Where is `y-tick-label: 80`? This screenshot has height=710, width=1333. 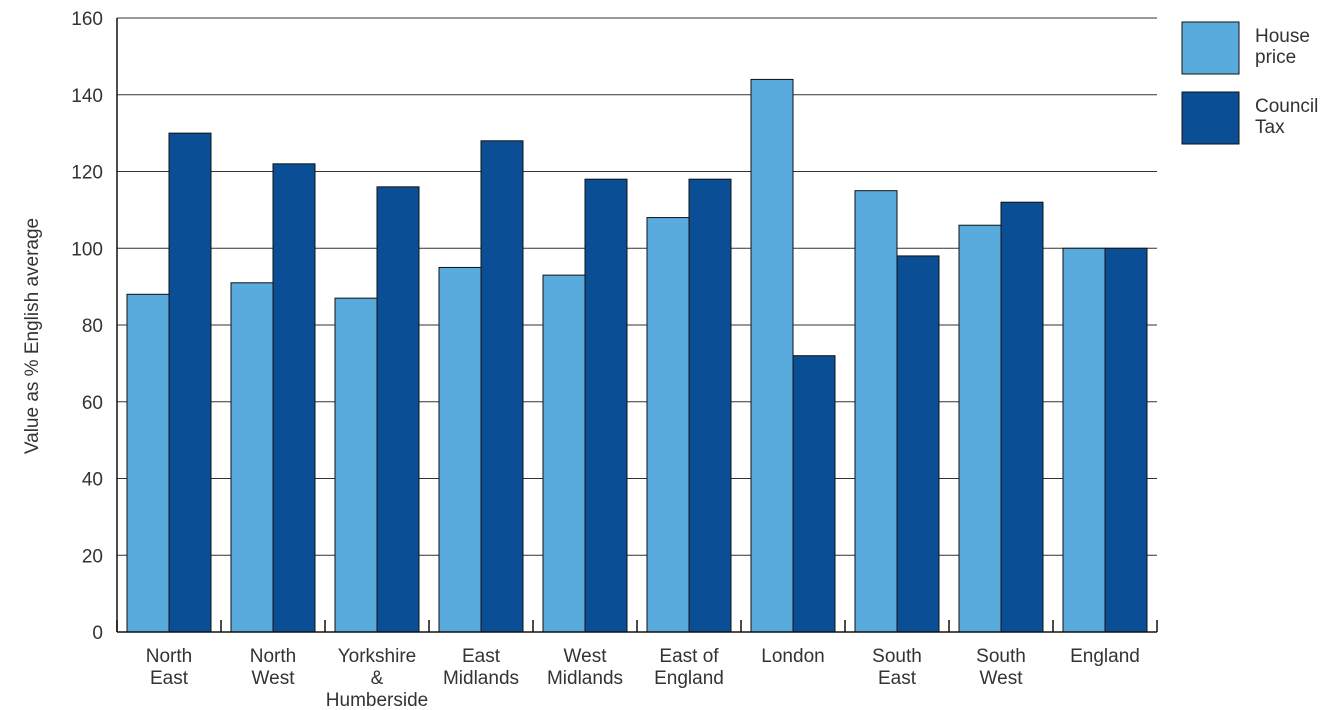 y-tick-label: 80 is located at coordinates (92, 326).